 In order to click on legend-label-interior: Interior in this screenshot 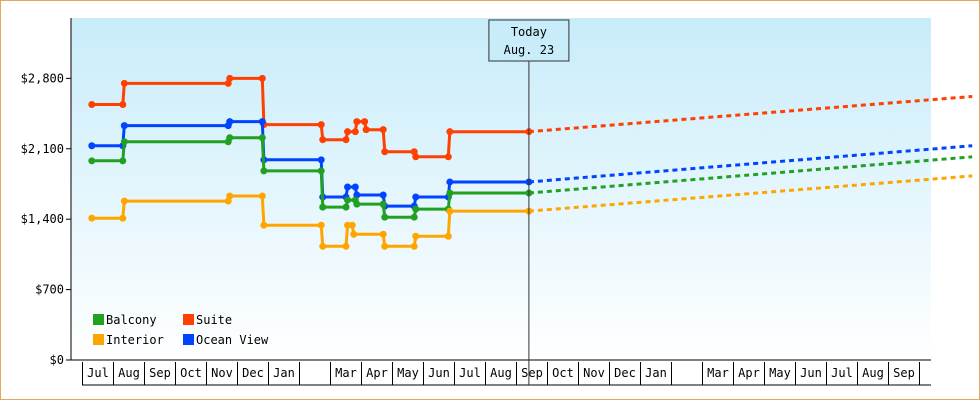, I will do `click(135, 340)`.